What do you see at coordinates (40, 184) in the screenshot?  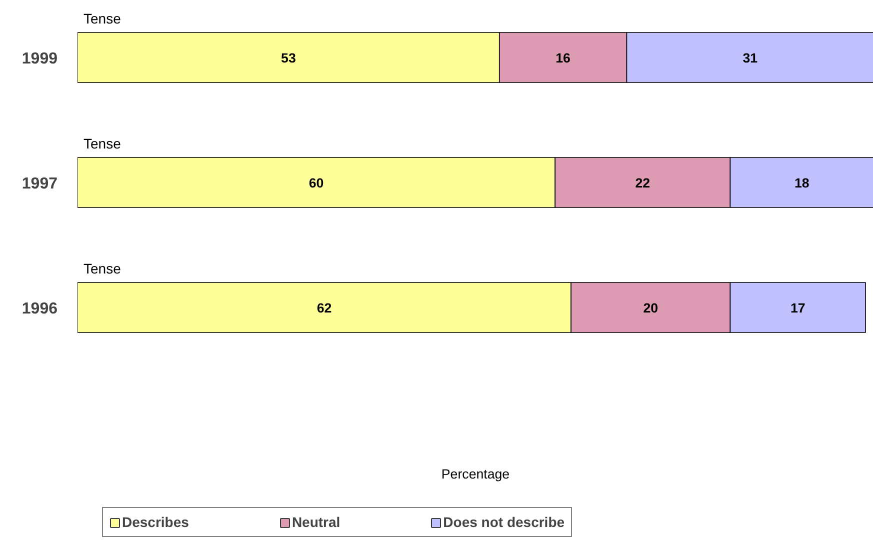 I see `y-tick-label: 1997` at bounding box center [40, 184].